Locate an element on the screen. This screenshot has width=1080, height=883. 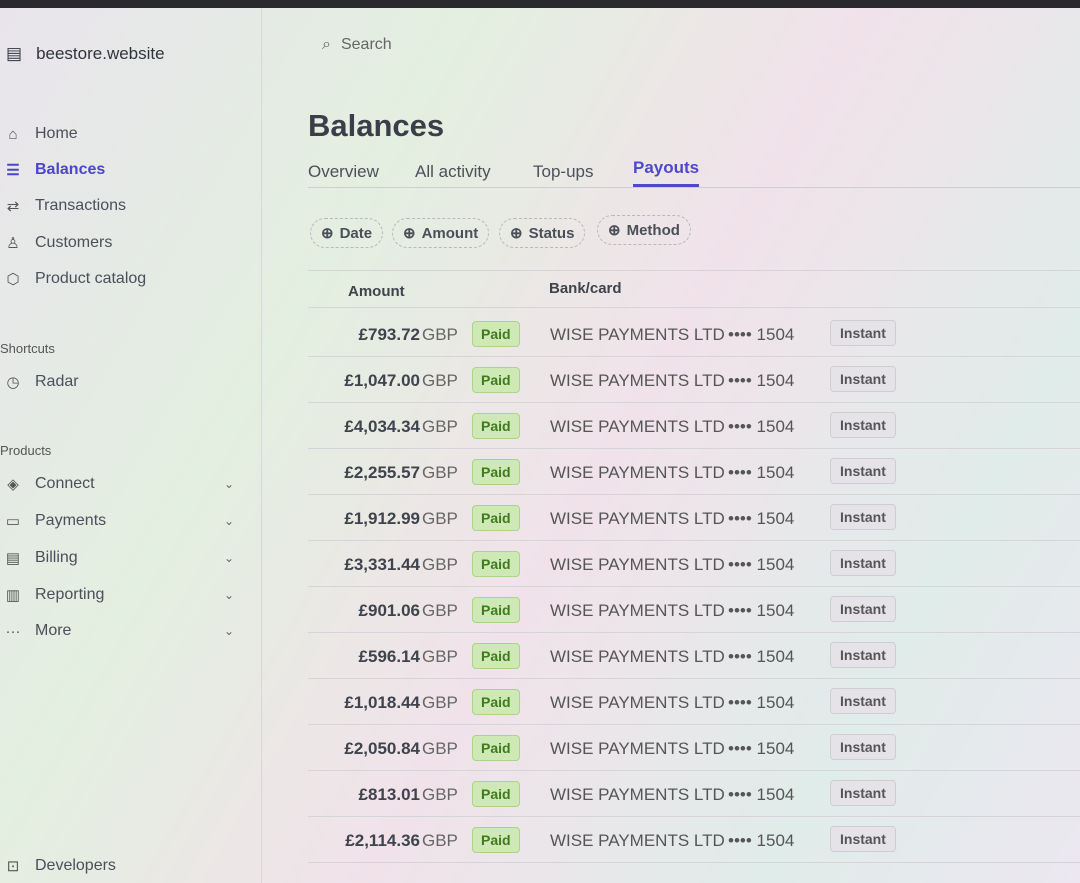
tab-top-ups: Top-ups is located at coordinates (563, 171).